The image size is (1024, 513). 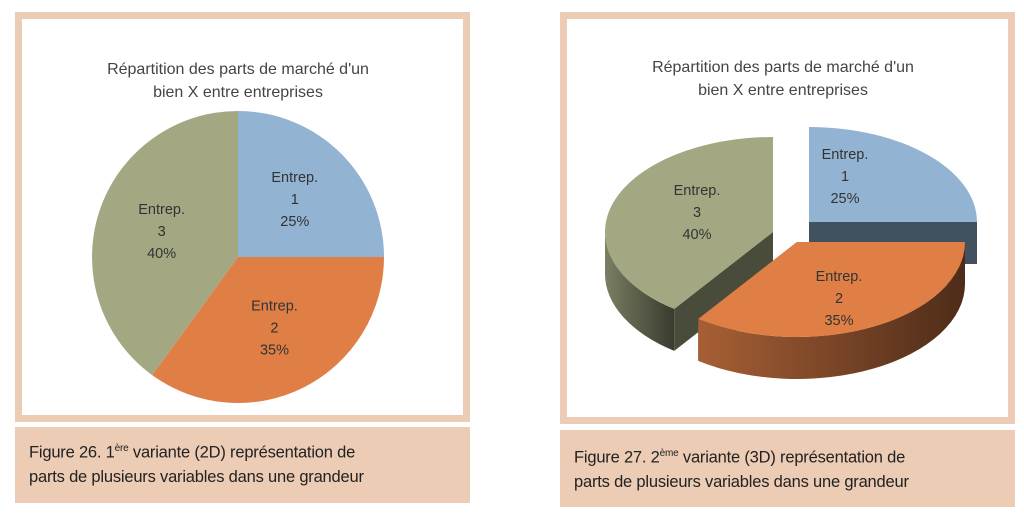 I want to click on caption-sup: ère, so click(x=121, y=448).